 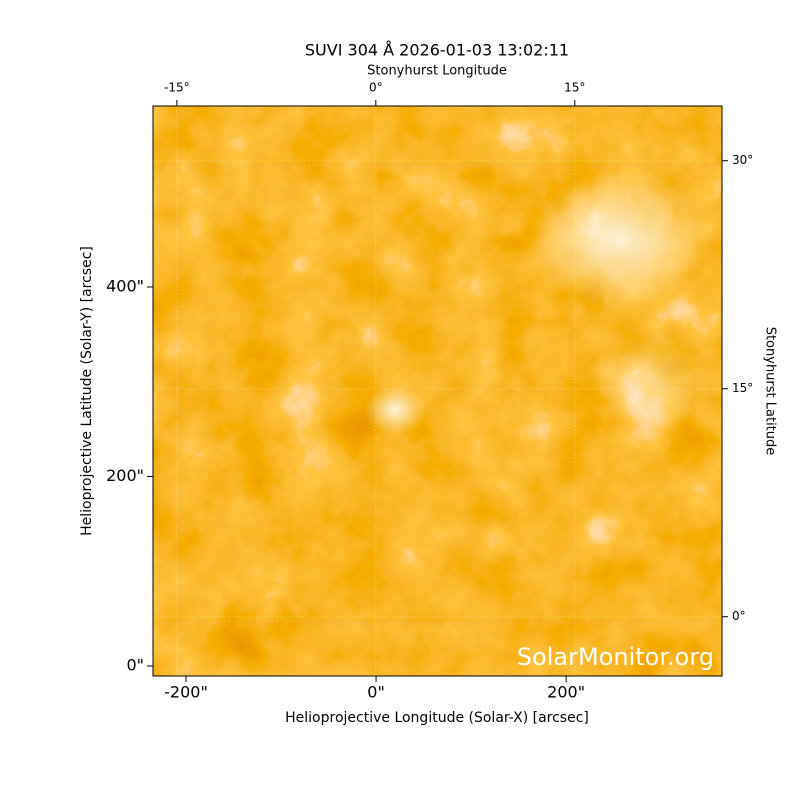 What do you see at coordinates (125, 475) in the screenshot?
I see `y-tick-label: 200"` at bounding box center [125, 475].